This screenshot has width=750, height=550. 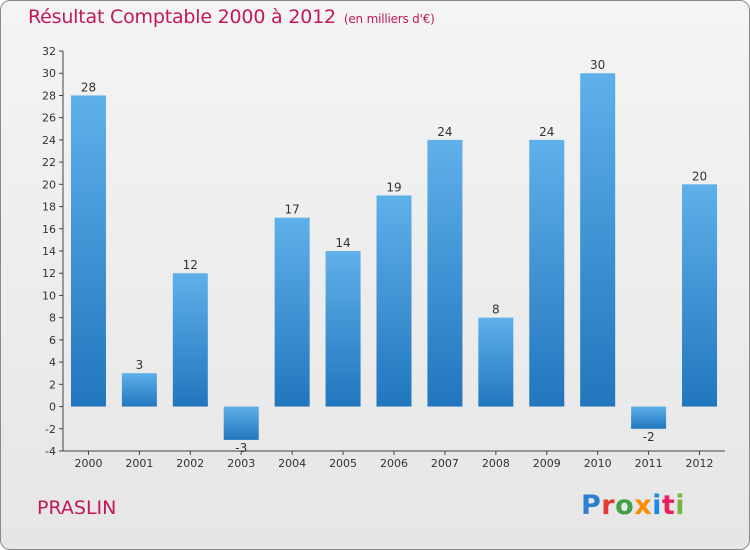 What do you see at coordinates (649, 463) in the screenshot?
I see `x-tick-label: 2011` at bounding box center [649, 463].